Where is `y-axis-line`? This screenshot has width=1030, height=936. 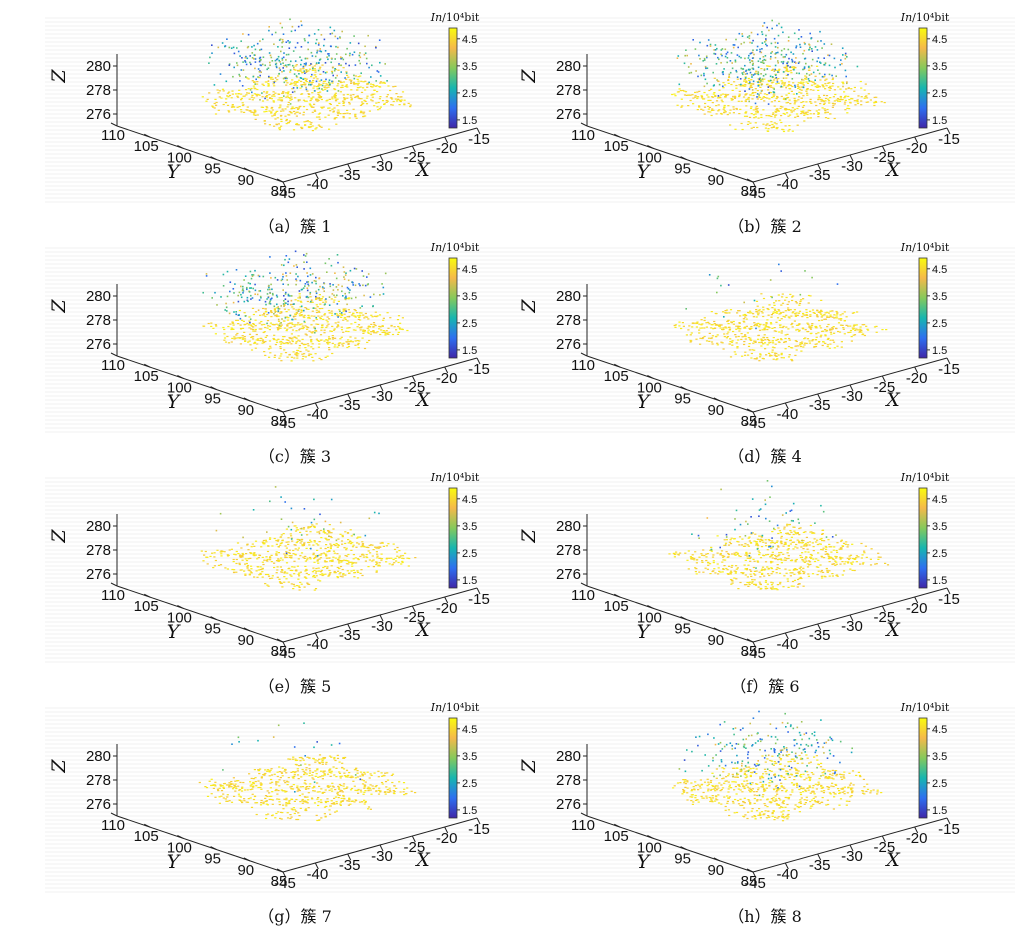 y-axis-line is located at coordinates (670, 154).